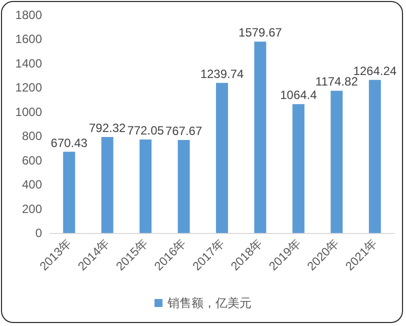 The height and width of the screenshot is (326, 406). Describe the element at coordinates (28, 111) in the screenshot. I see `y-tick-label: 1000` at that location.